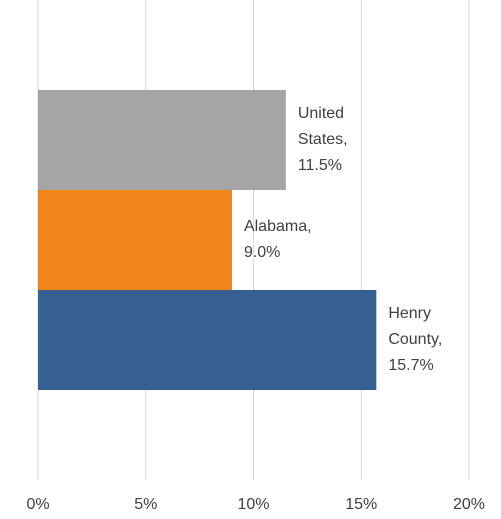  What do you see at coordinates (415, 339) in the screenshot?
I see `data-label: Henry County, 15.7%` at bounding box center [415, 339].